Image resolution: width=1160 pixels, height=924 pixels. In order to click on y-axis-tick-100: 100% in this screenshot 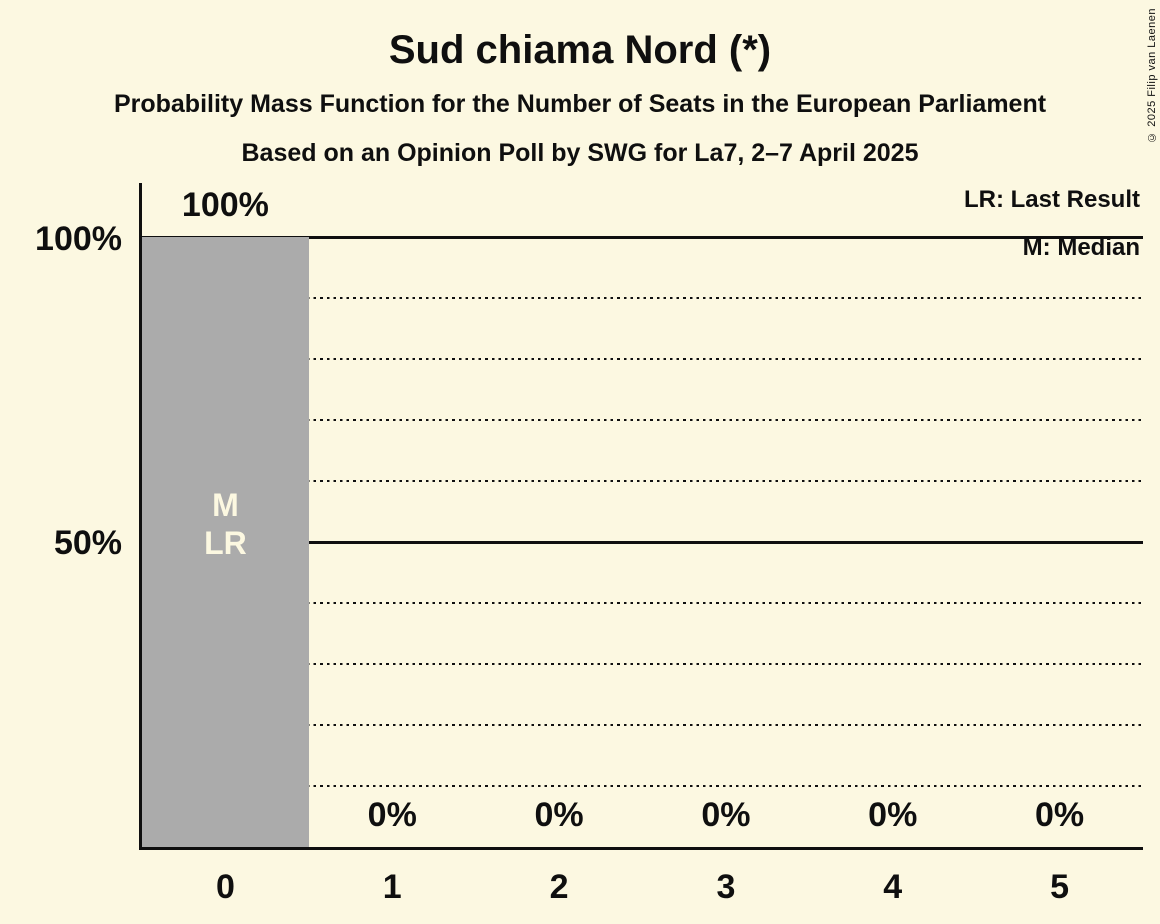, I will do `click(78, 239)`.